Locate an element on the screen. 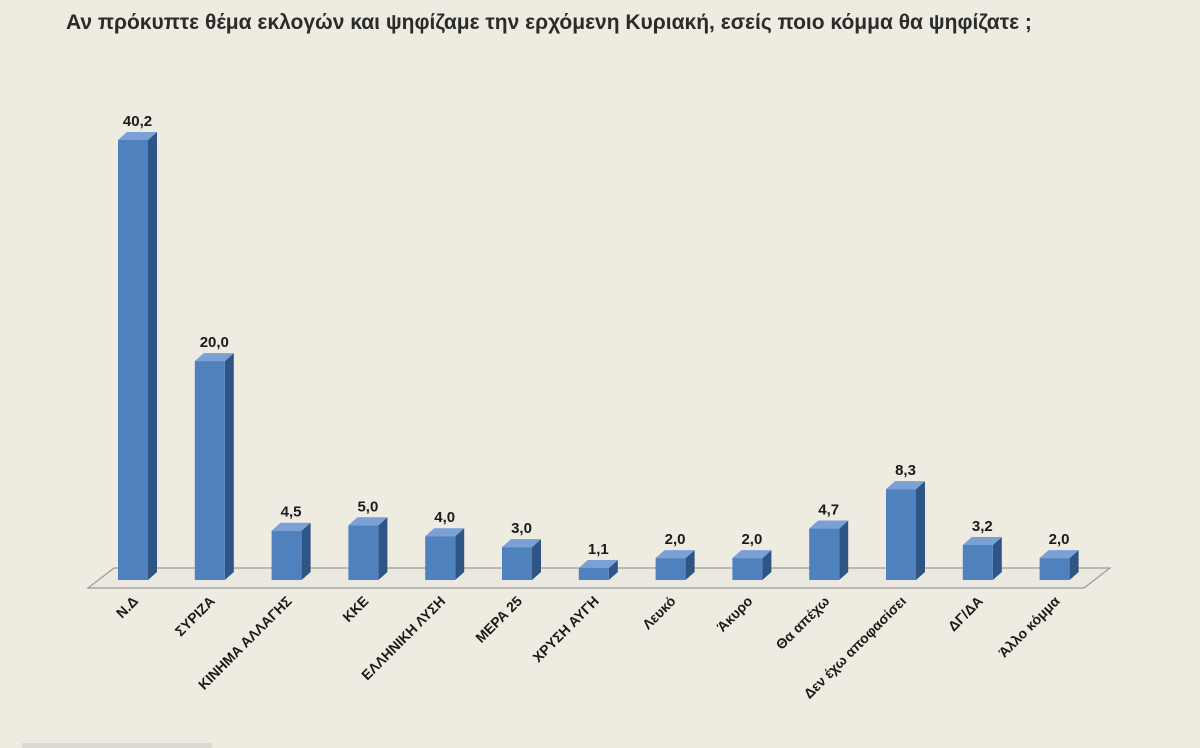 Image resolution: width=1200 pixels, height=748 pixels. data-label: 4,0 is located at coordinates (444, 517).